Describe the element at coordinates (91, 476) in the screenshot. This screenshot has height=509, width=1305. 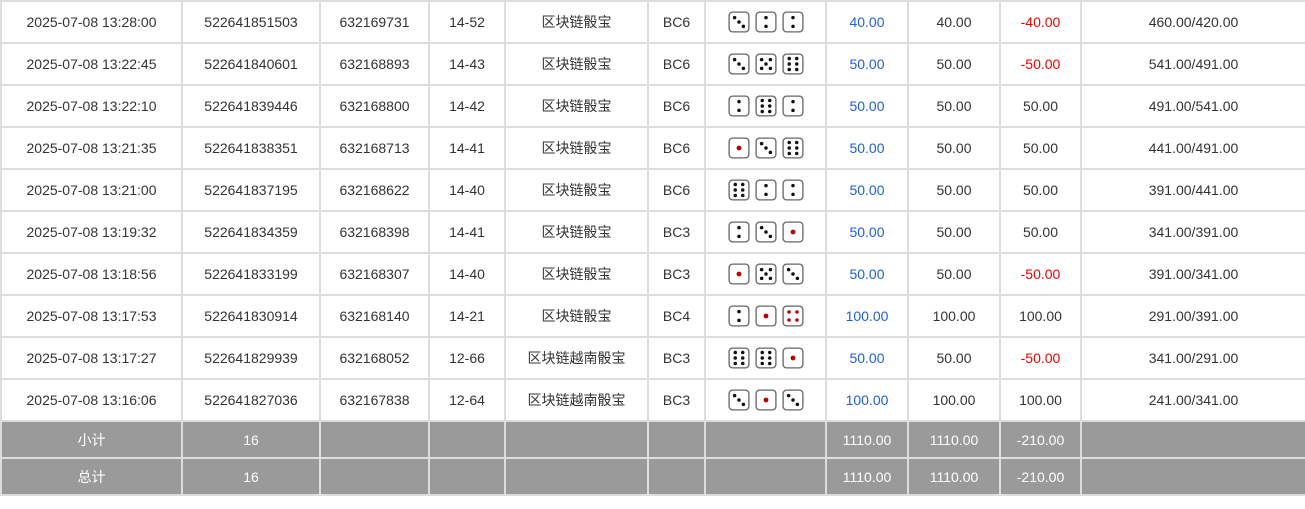
I see `total-label: 总计` at that location.